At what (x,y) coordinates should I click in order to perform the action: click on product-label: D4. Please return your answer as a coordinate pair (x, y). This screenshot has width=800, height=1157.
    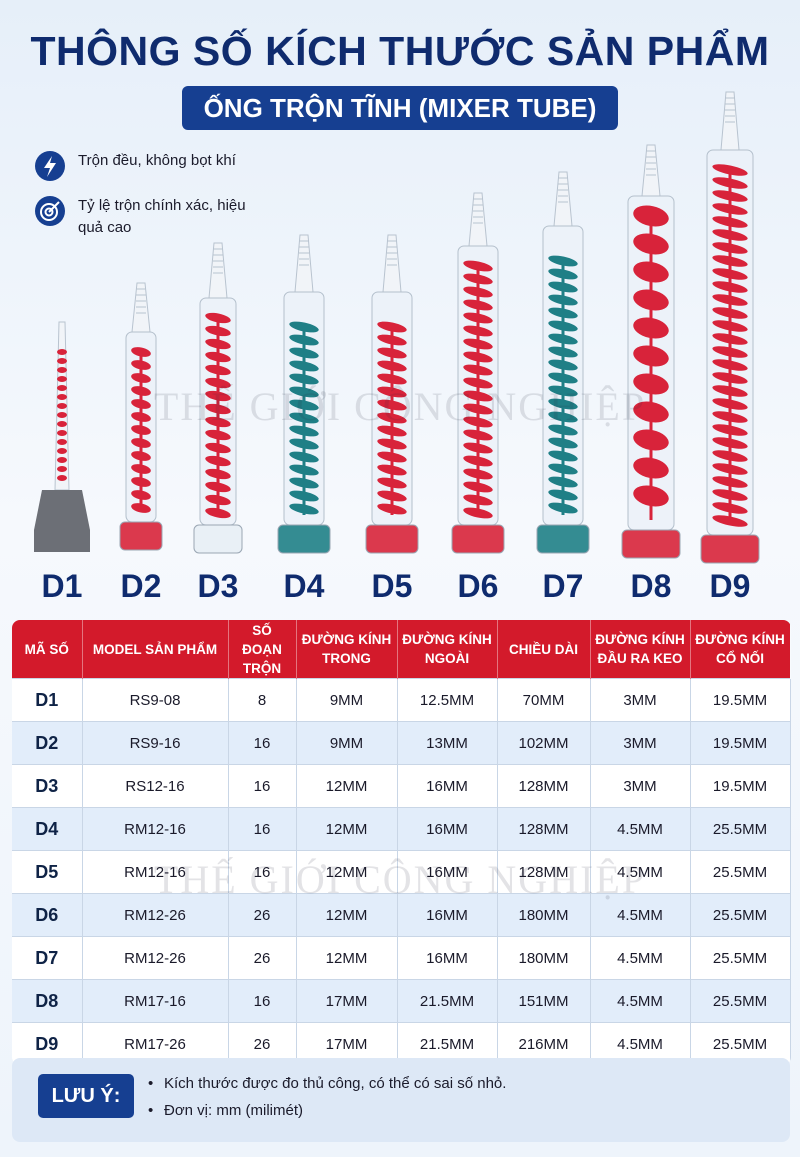
    Looking at the image, I should click on (304, 586).